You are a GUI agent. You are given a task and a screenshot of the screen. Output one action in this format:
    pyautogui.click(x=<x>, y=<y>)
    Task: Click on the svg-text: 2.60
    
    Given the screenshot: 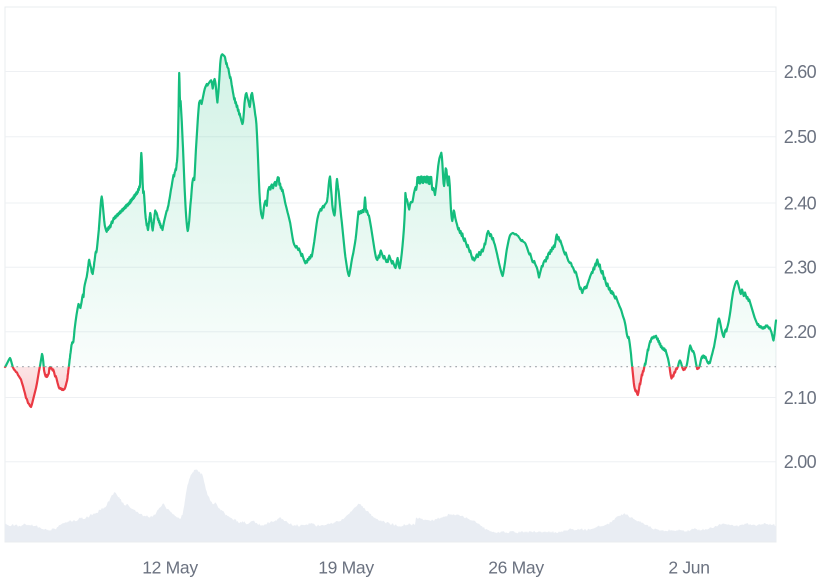 What is the action you would take?
    pyautogui.click(x=800, y=72)
    